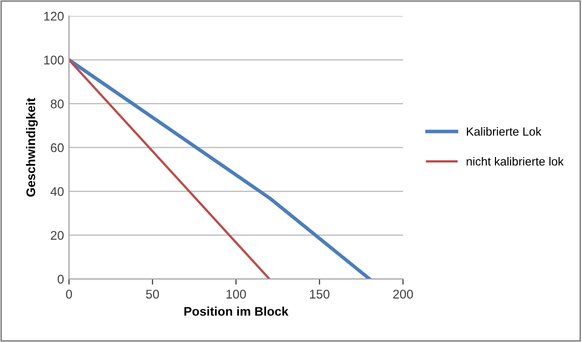 Image resolution: width=582 pixels, height=342 pixels. What do you see at coordinates (57, 147) in the screenshot?
I see `y-tick-label: 60` at bounding box center [57, 147].